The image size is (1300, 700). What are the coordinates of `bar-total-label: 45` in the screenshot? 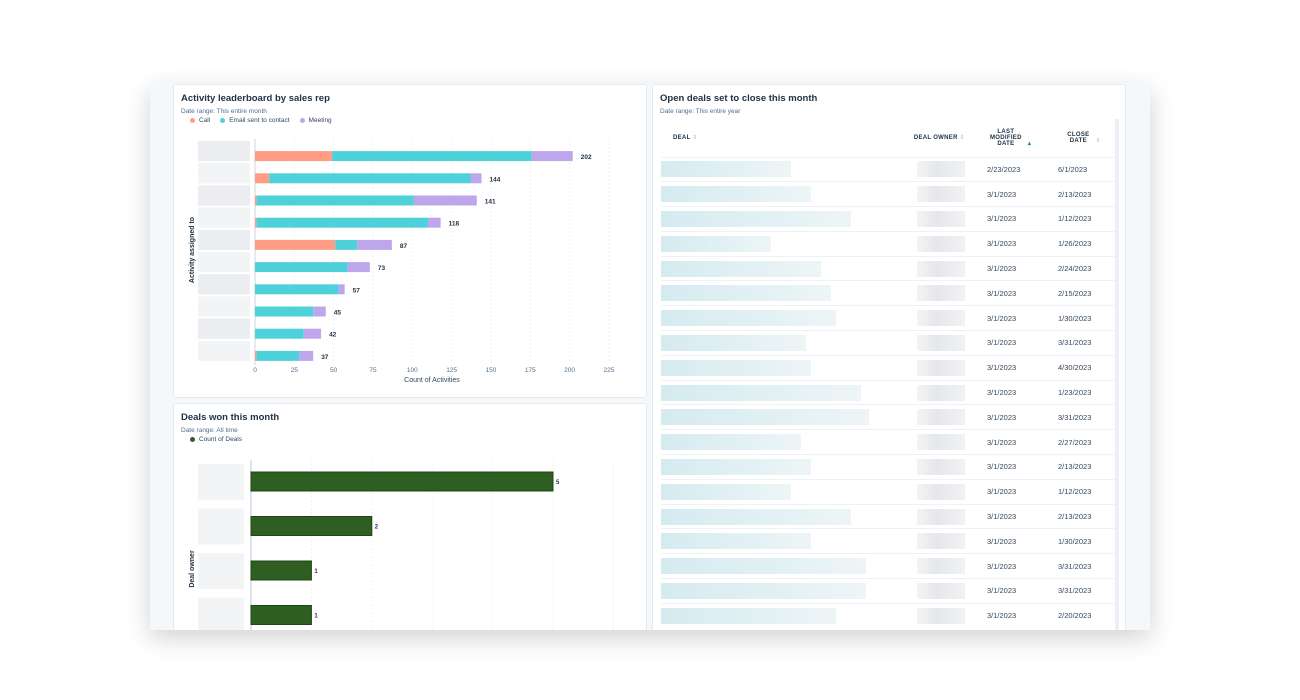 It's located at (338, 313).